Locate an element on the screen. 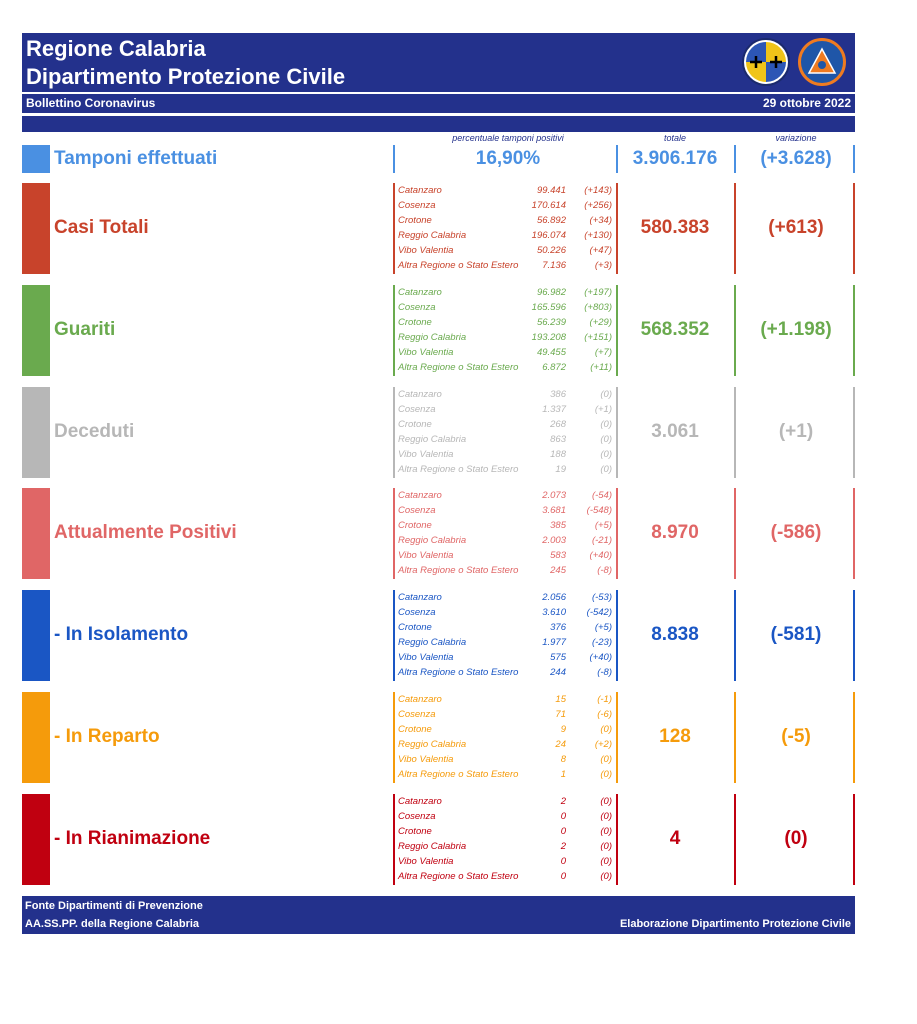 This screenshot has width=917, height=1024. title-region: Regione Calabria is located at coordinates (116, 48).